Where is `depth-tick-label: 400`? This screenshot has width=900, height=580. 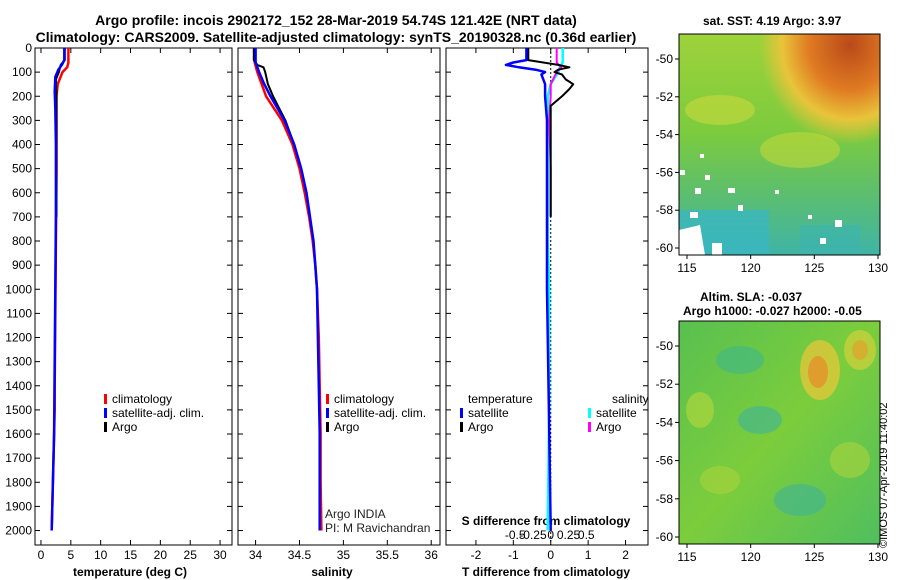 depth-tick-label: 400 is located at coordinates (22, 145).